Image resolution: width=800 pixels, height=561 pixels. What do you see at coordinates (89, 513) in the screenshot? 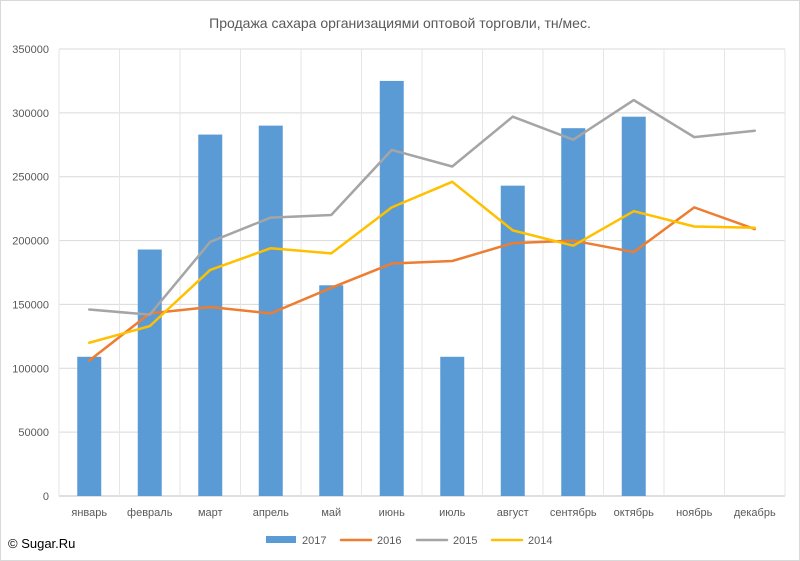
I see `x-tick-label: январь` at bounding box center [89, 513].